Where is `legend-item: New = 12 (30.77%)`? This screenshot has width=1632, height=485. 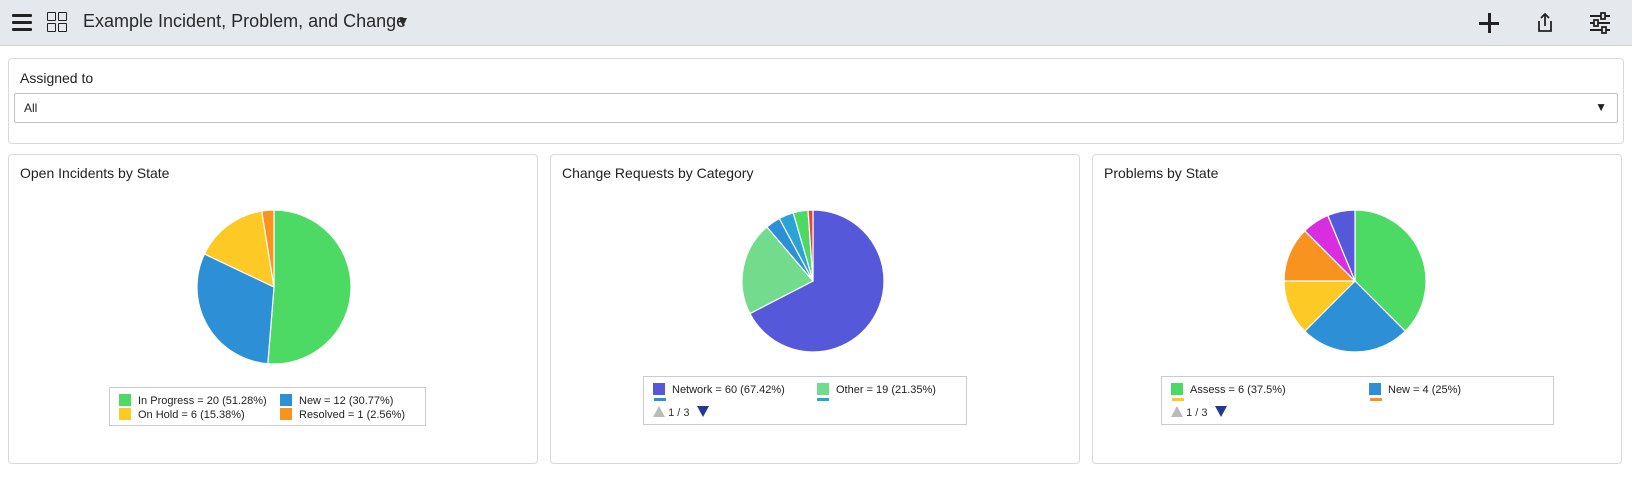 legend-item: New = 12 (30.77%) is located at coordinates (336, 400).